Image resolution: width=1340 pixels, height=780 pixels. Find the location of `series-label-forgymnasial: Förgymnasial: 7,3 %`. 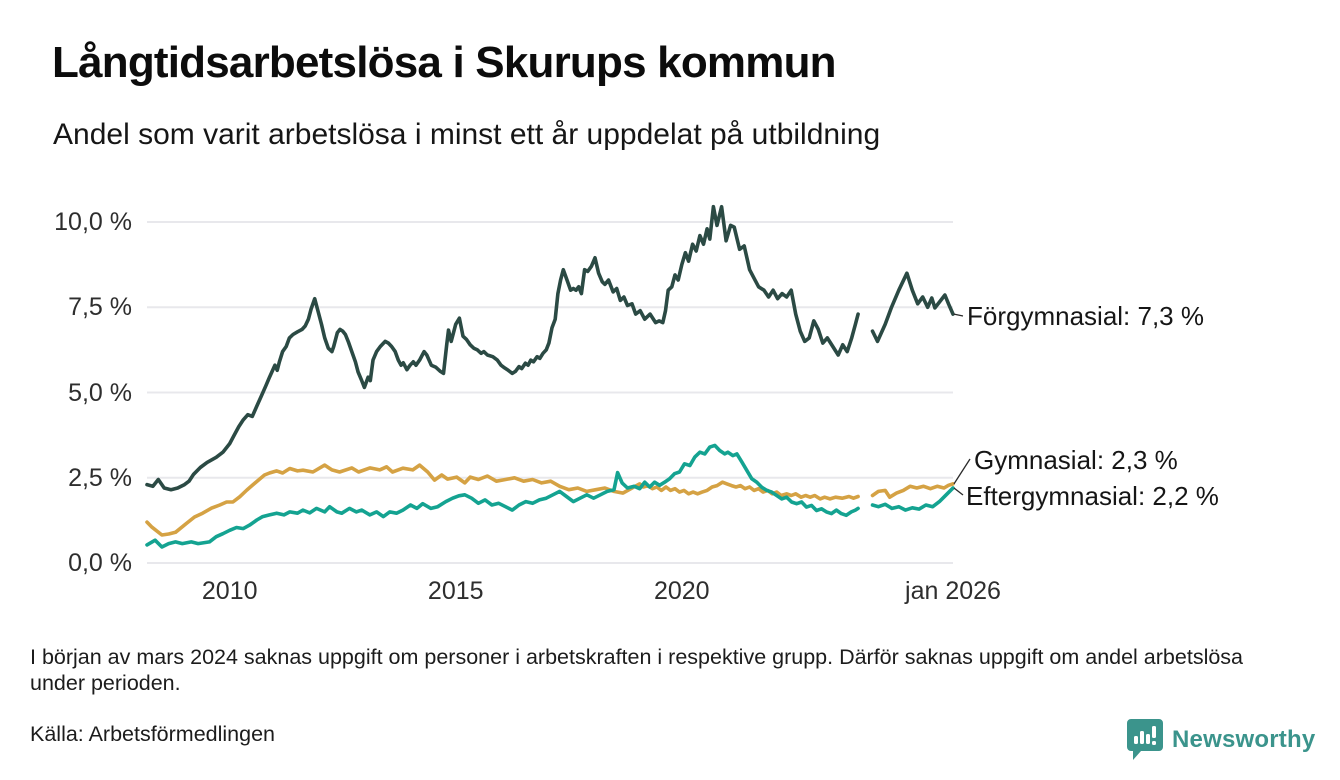

series-label-forgymnasial: Förgymnasial: 7,3 % is located at coordinates (1085, 316).